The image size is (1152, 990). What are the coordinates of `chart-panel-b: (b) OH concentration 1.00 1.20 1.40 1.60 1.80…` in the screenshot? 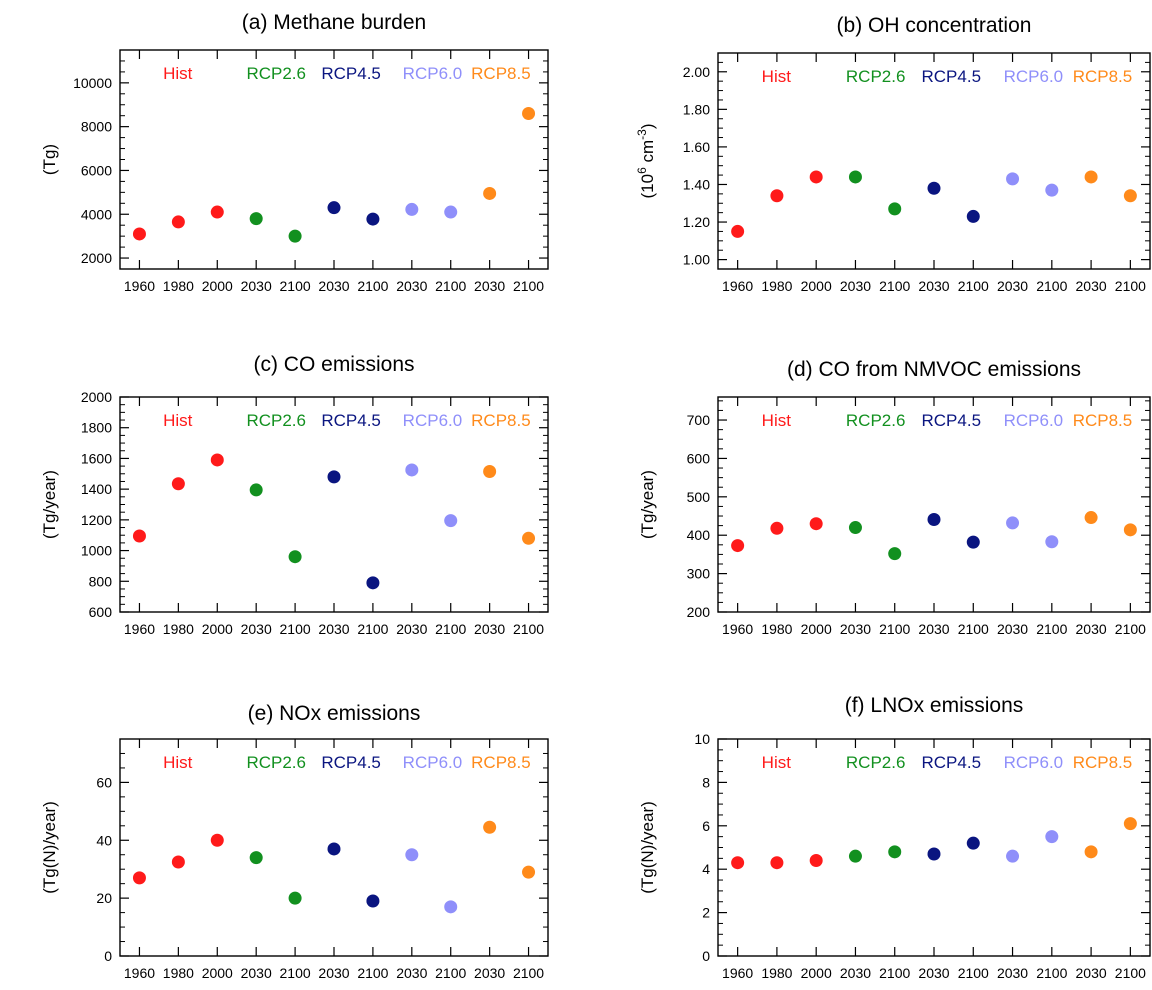 It's located at (893, 154).